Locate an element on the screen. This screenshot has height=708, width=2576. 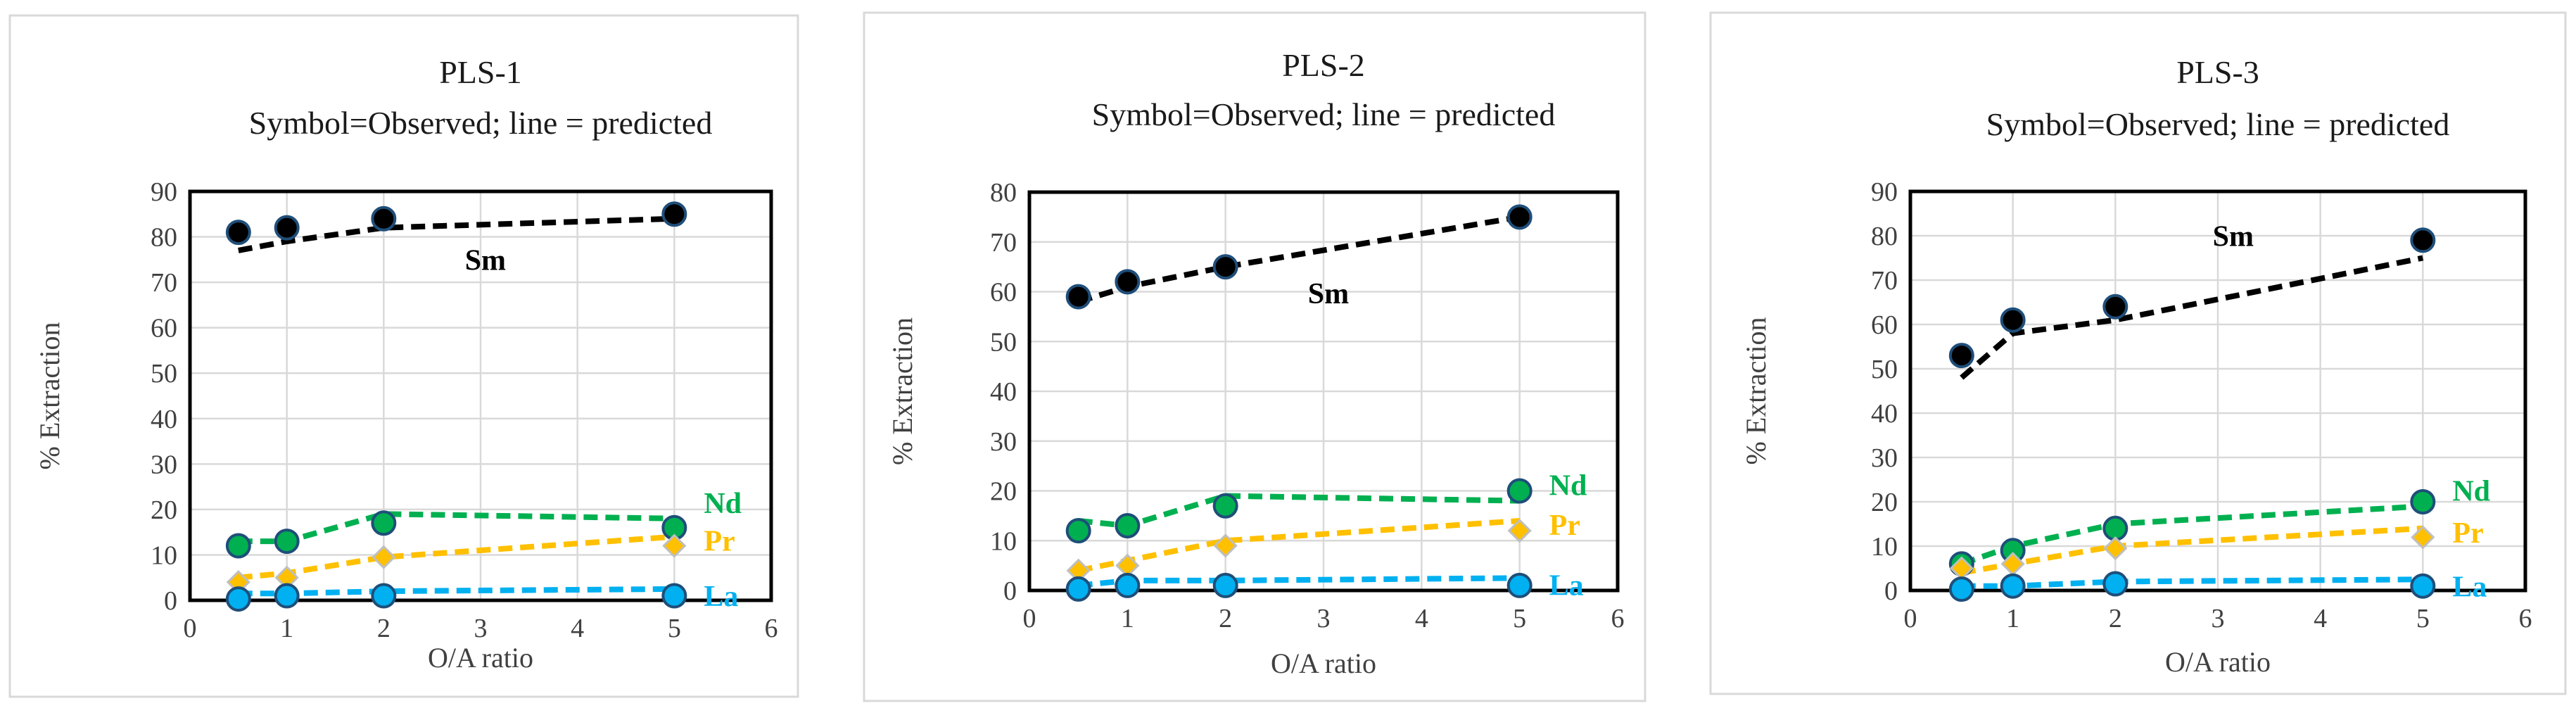
chart-title: PLS-3 is located at coordinates (2217, 72).